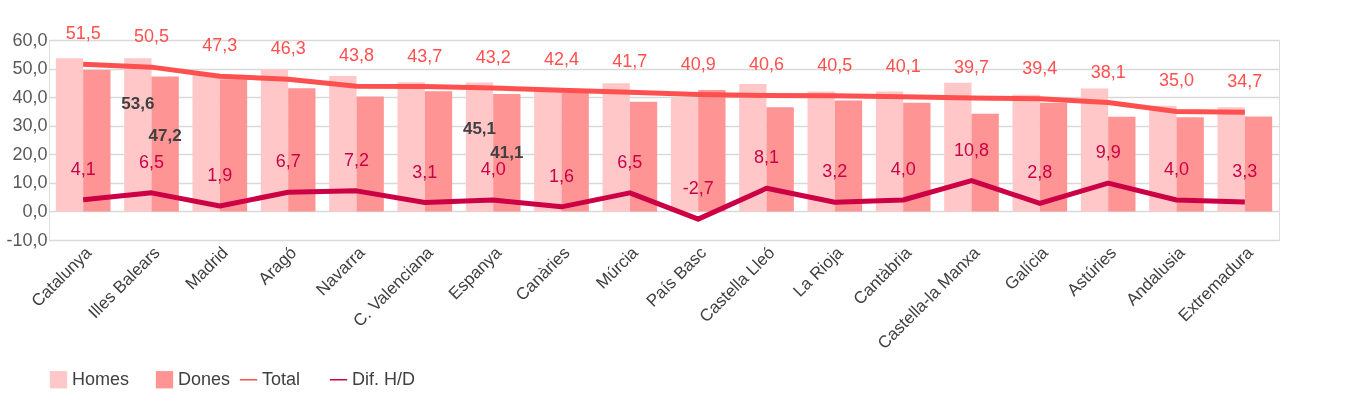 The height and width of the screenshot is (405, 1352). What do you see at coordinates (630, 61) in the screenshot?
I see `data-label: 41,7` at bounding box center [630, 61].